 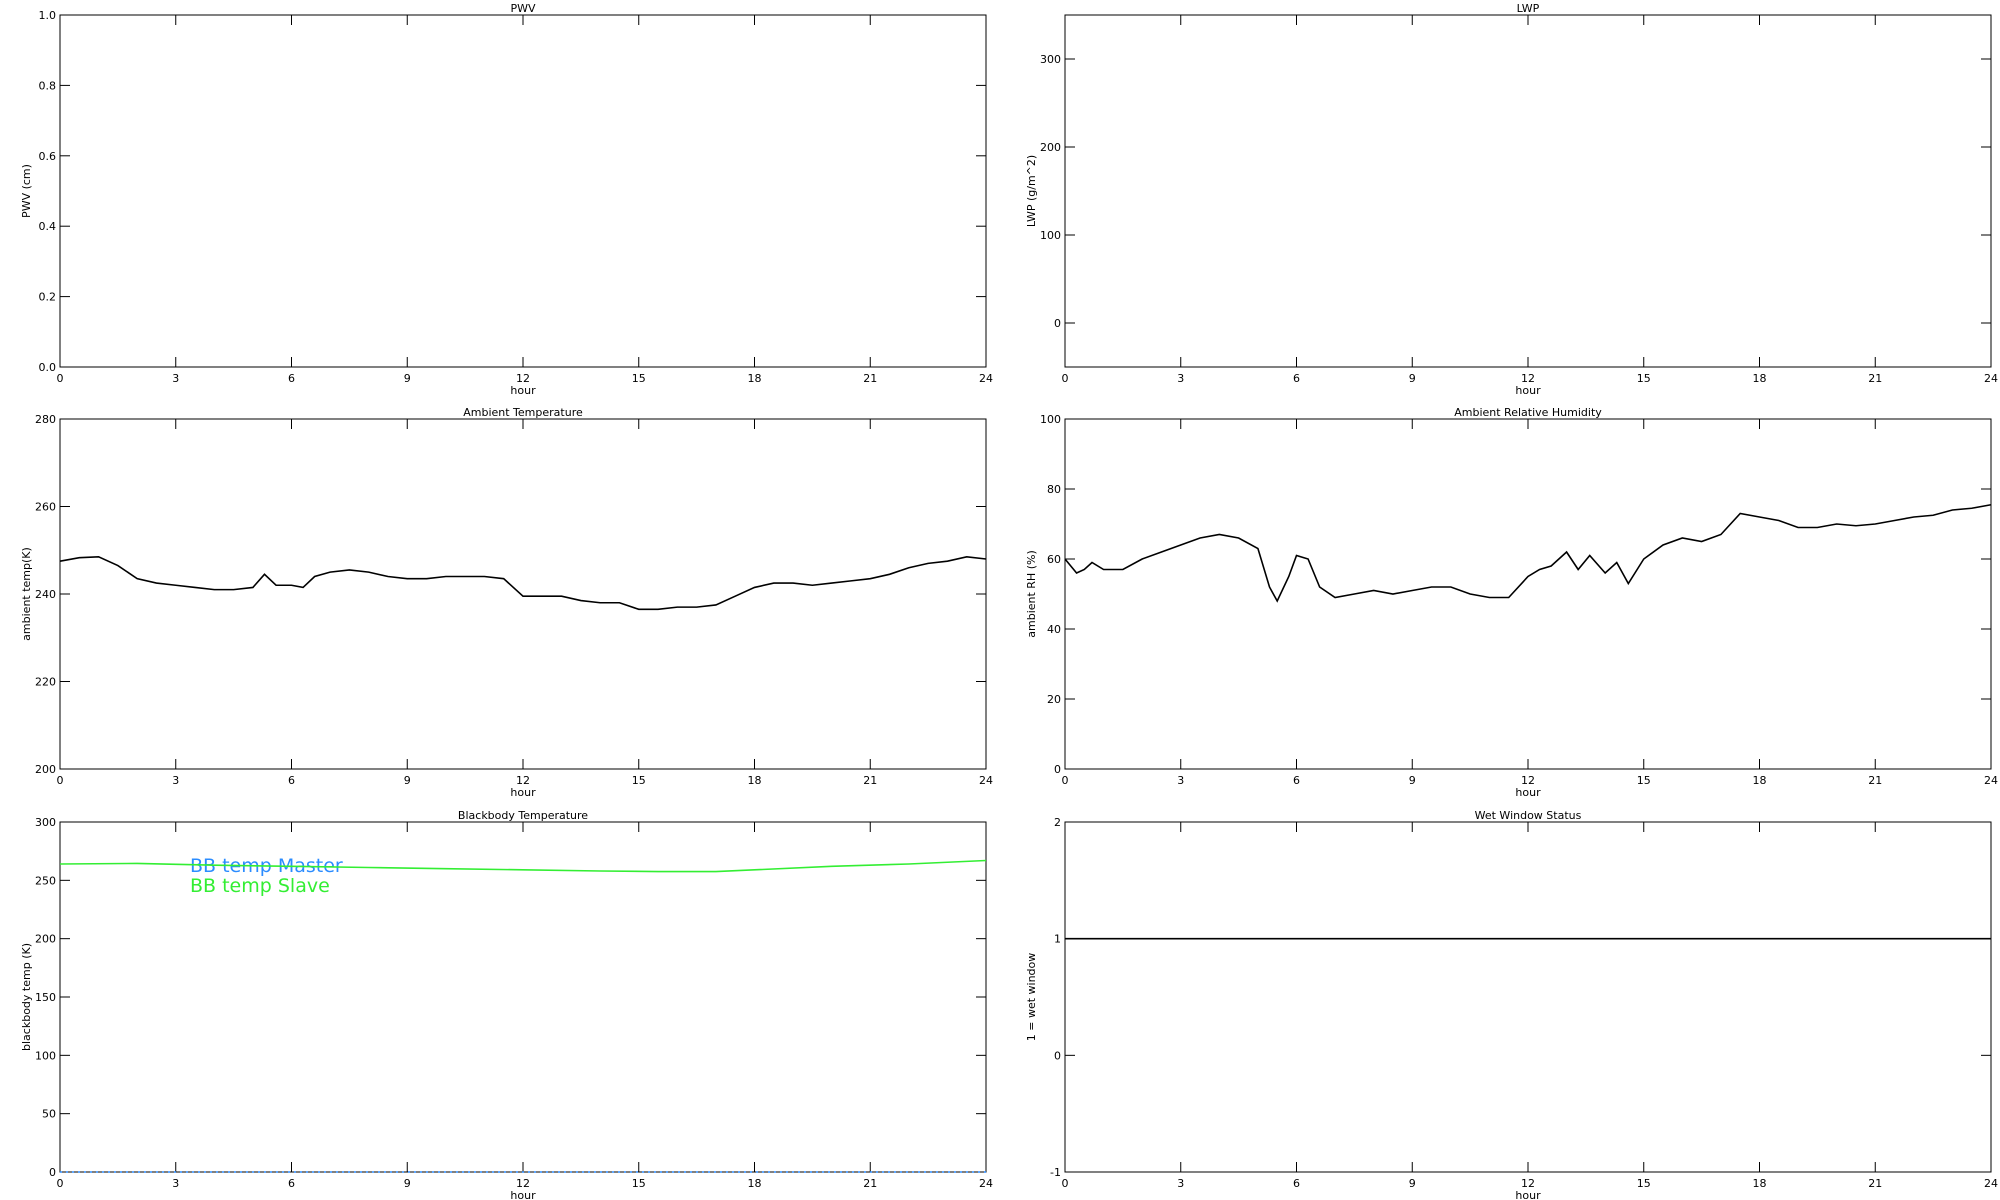 I want to click on y-axis-label: PWV (cm), so click(x=26, y=191).